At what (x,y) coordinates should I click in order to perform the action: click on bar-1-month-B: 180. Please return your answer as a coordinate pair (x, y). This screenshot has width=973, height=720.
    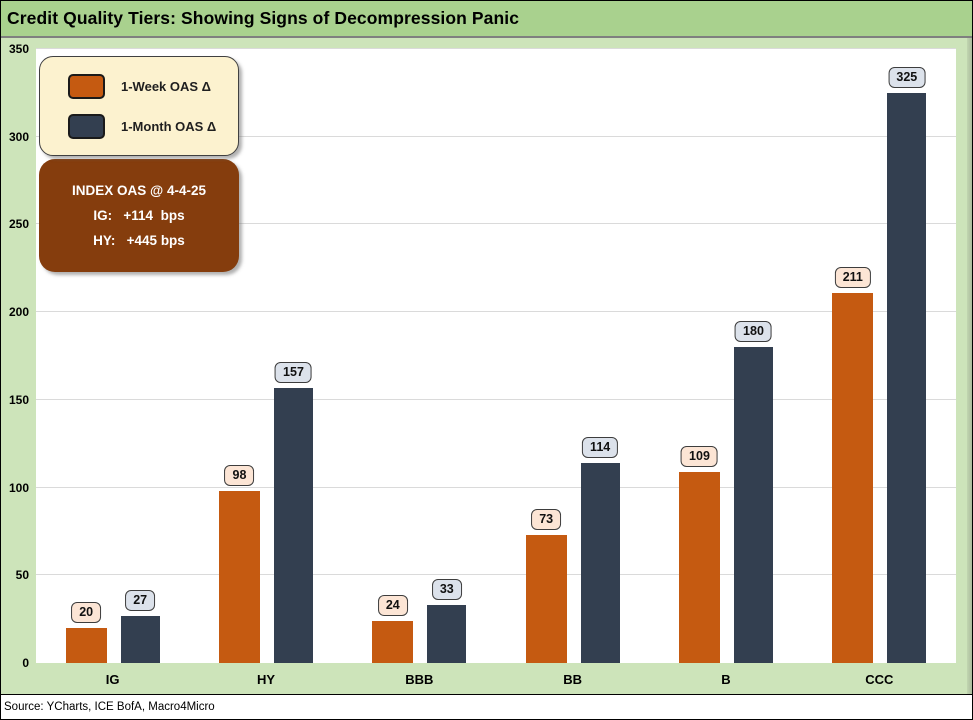
    Looking at the image, I should click on (753, 492).